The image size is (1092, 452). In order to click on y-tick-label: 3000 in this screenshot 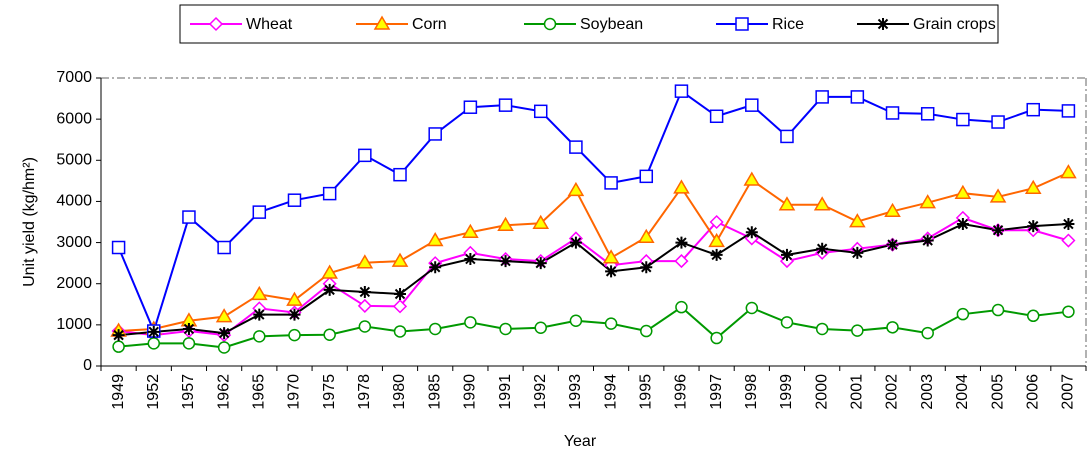, I will do `click(74, 242)`.